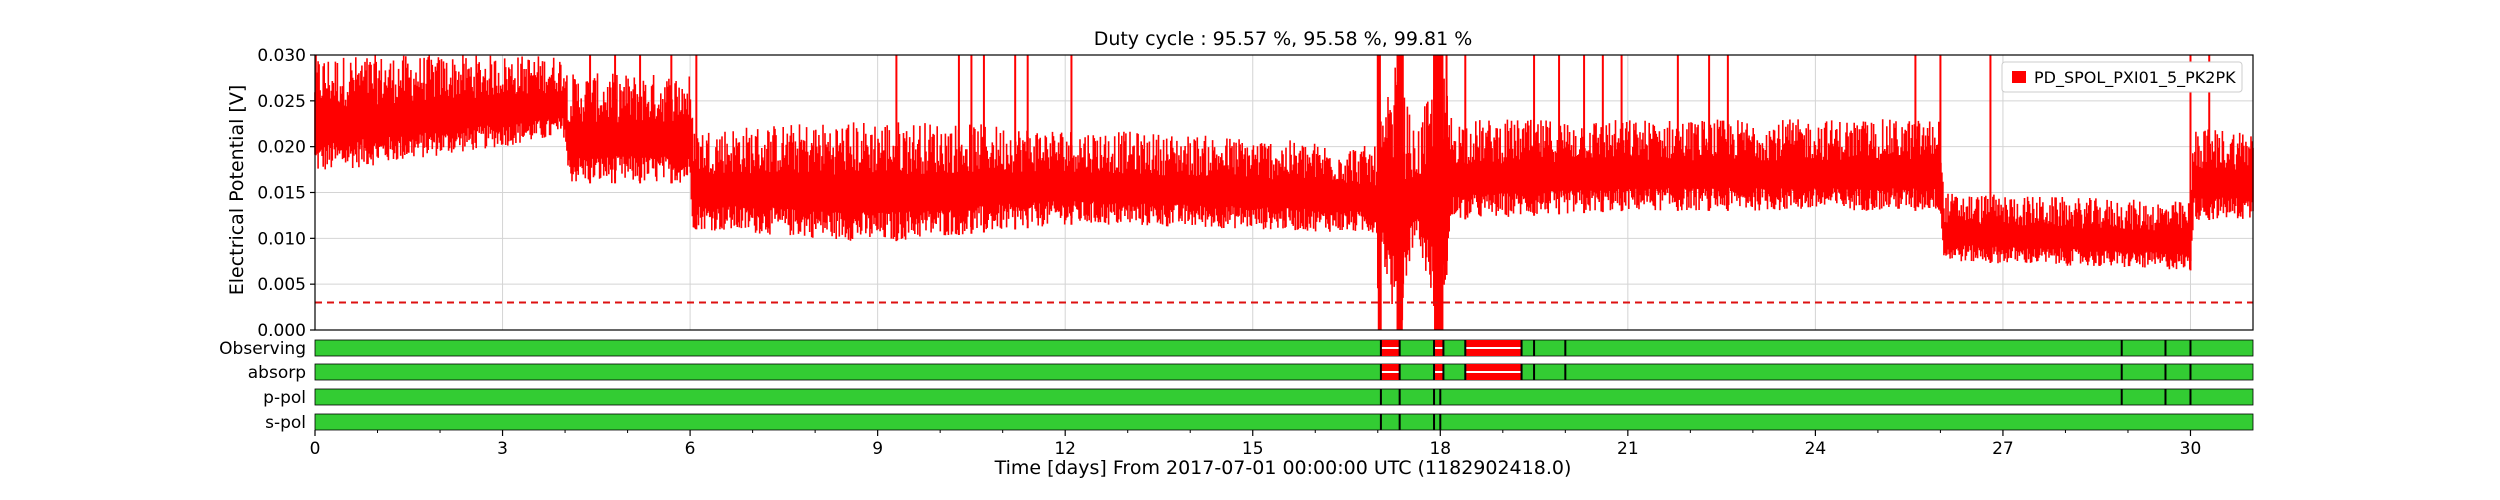 The height and width of the screenshot is (500, 2500). What do you see at coordinates (2019, 77) in the screenshot?
I see `legend-swatch` at bounding box center [2019, 77].